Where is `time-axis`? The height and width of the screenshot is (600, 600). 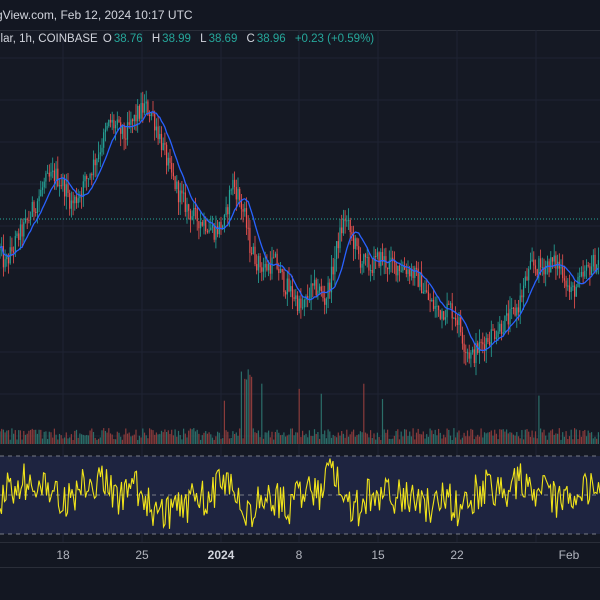
time-axis is located at coordinates (300, 555).